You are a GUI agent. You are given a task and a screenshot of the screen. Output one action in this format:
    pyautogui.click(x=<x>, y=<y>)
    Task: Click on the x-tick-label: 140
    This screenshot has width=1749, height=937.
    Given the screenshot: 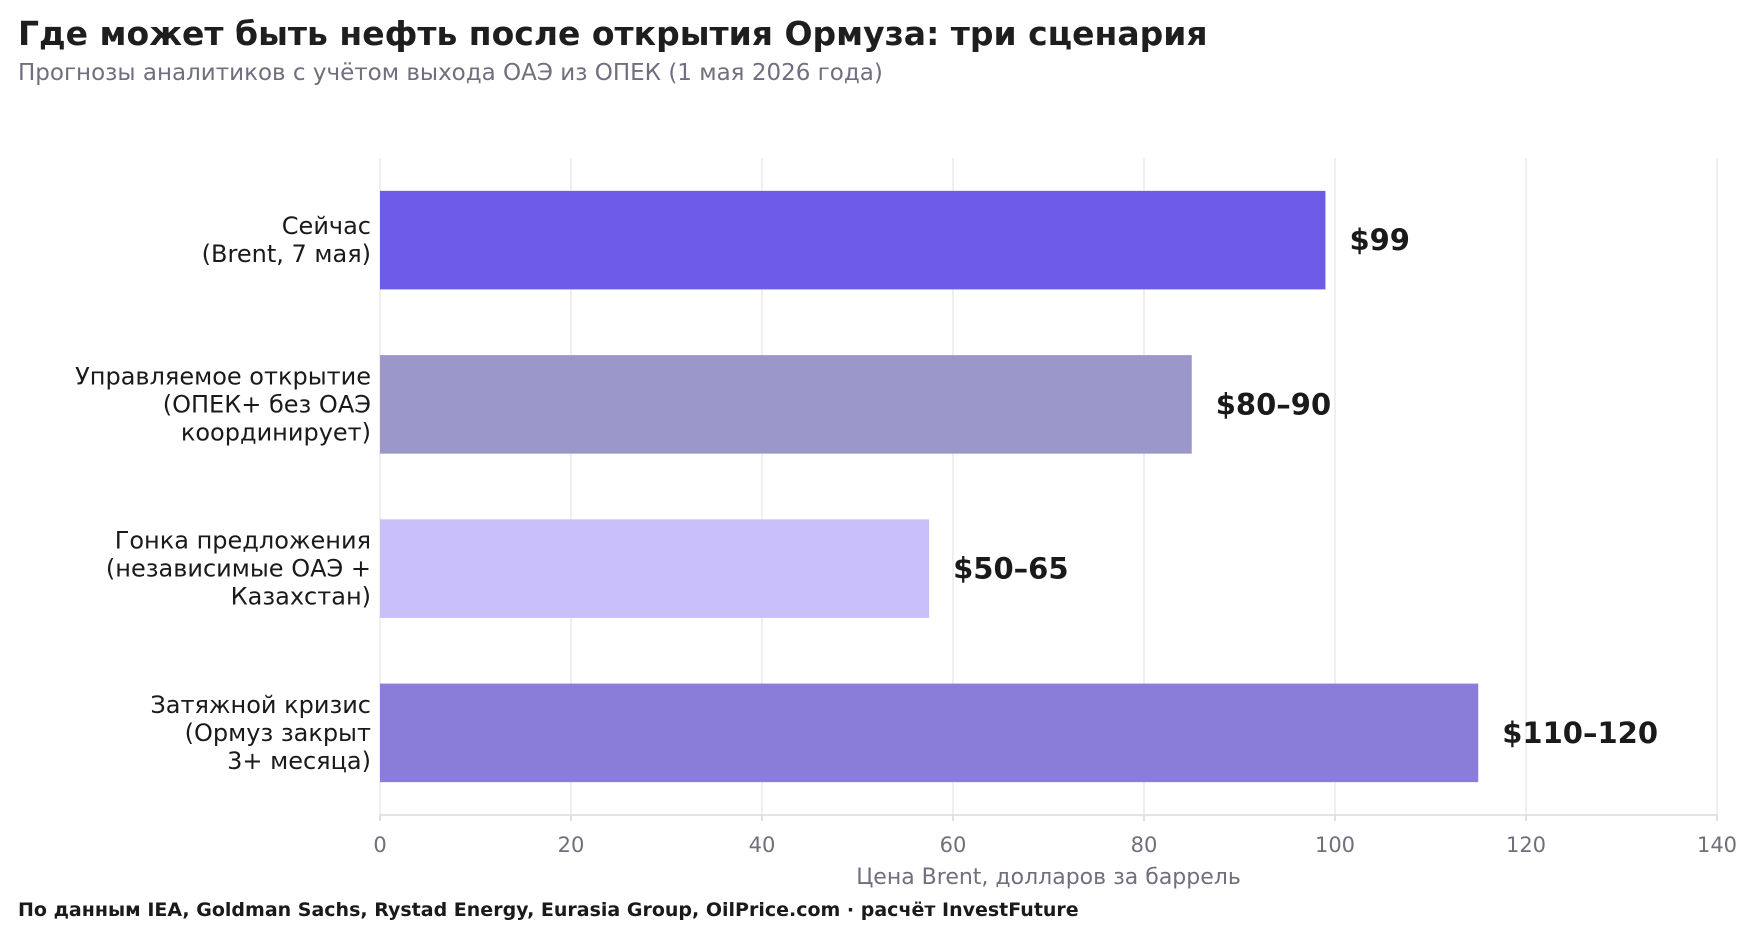 What is the action you would take?
    pyautogui.click(x=1717, y=845)
    